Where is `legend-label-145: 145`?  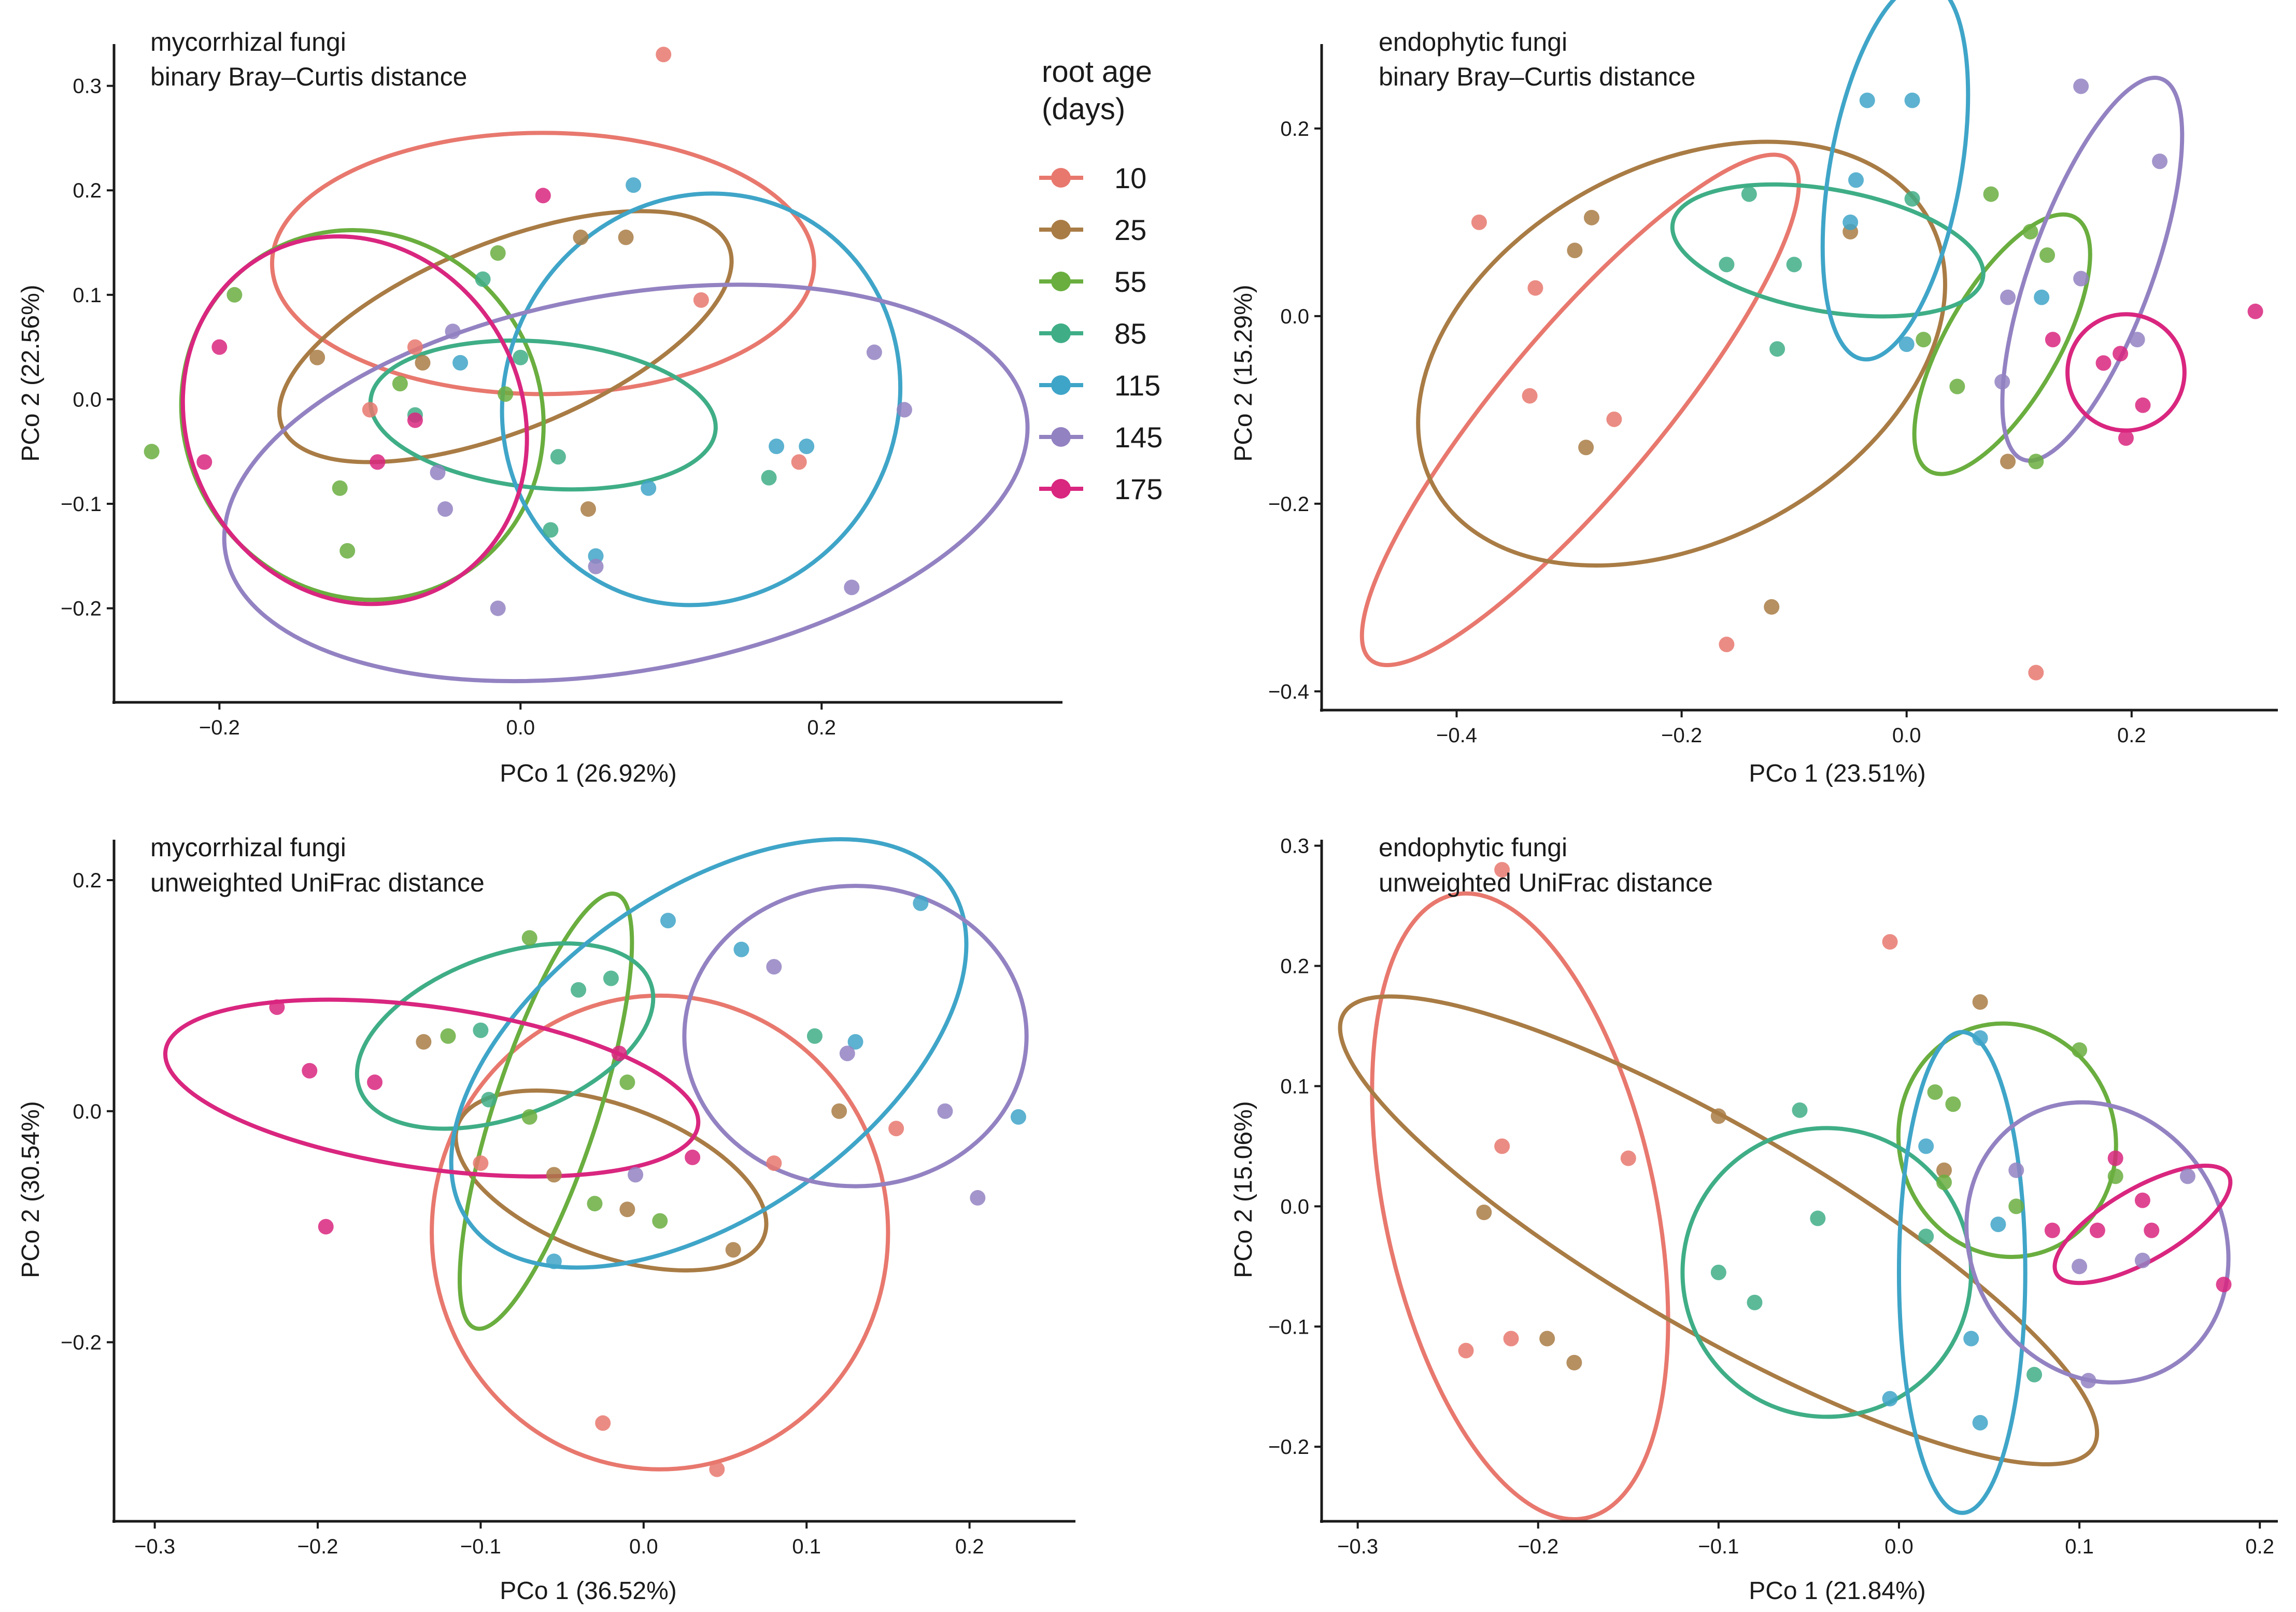 legend-label-145: 145 is located at coordinates (1138, 437).